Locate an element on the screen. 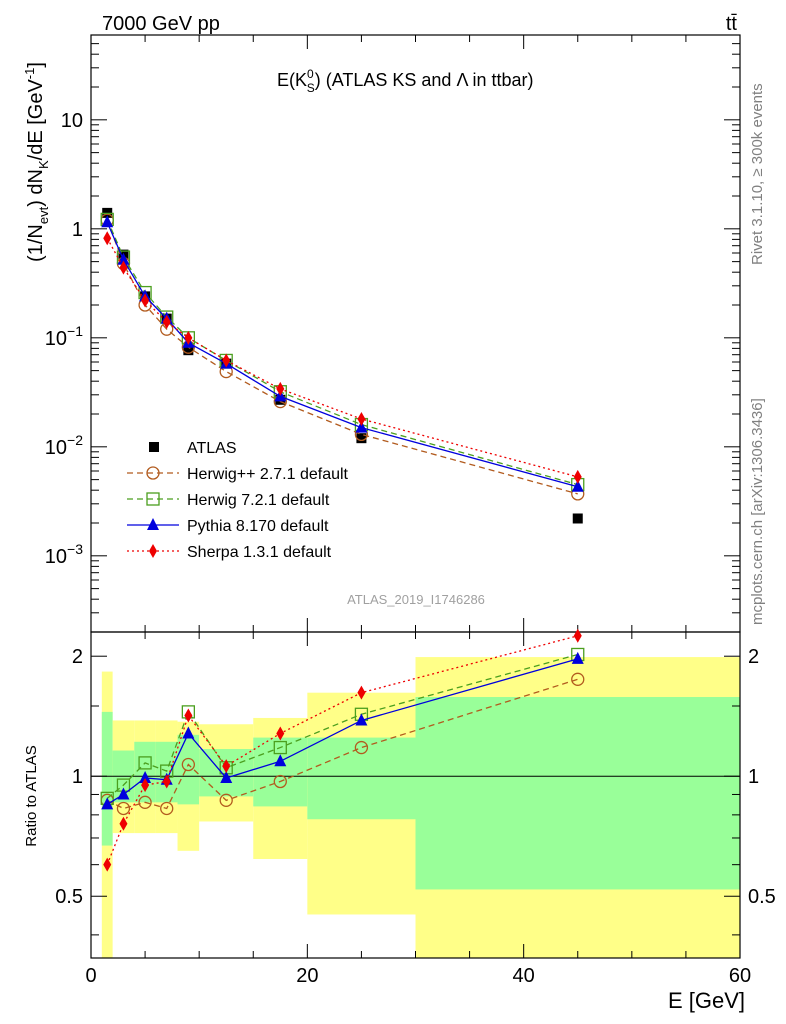 This screenshot has height=1024, width=786. x-tick-label: 60 is located at coordinates (740, 976).